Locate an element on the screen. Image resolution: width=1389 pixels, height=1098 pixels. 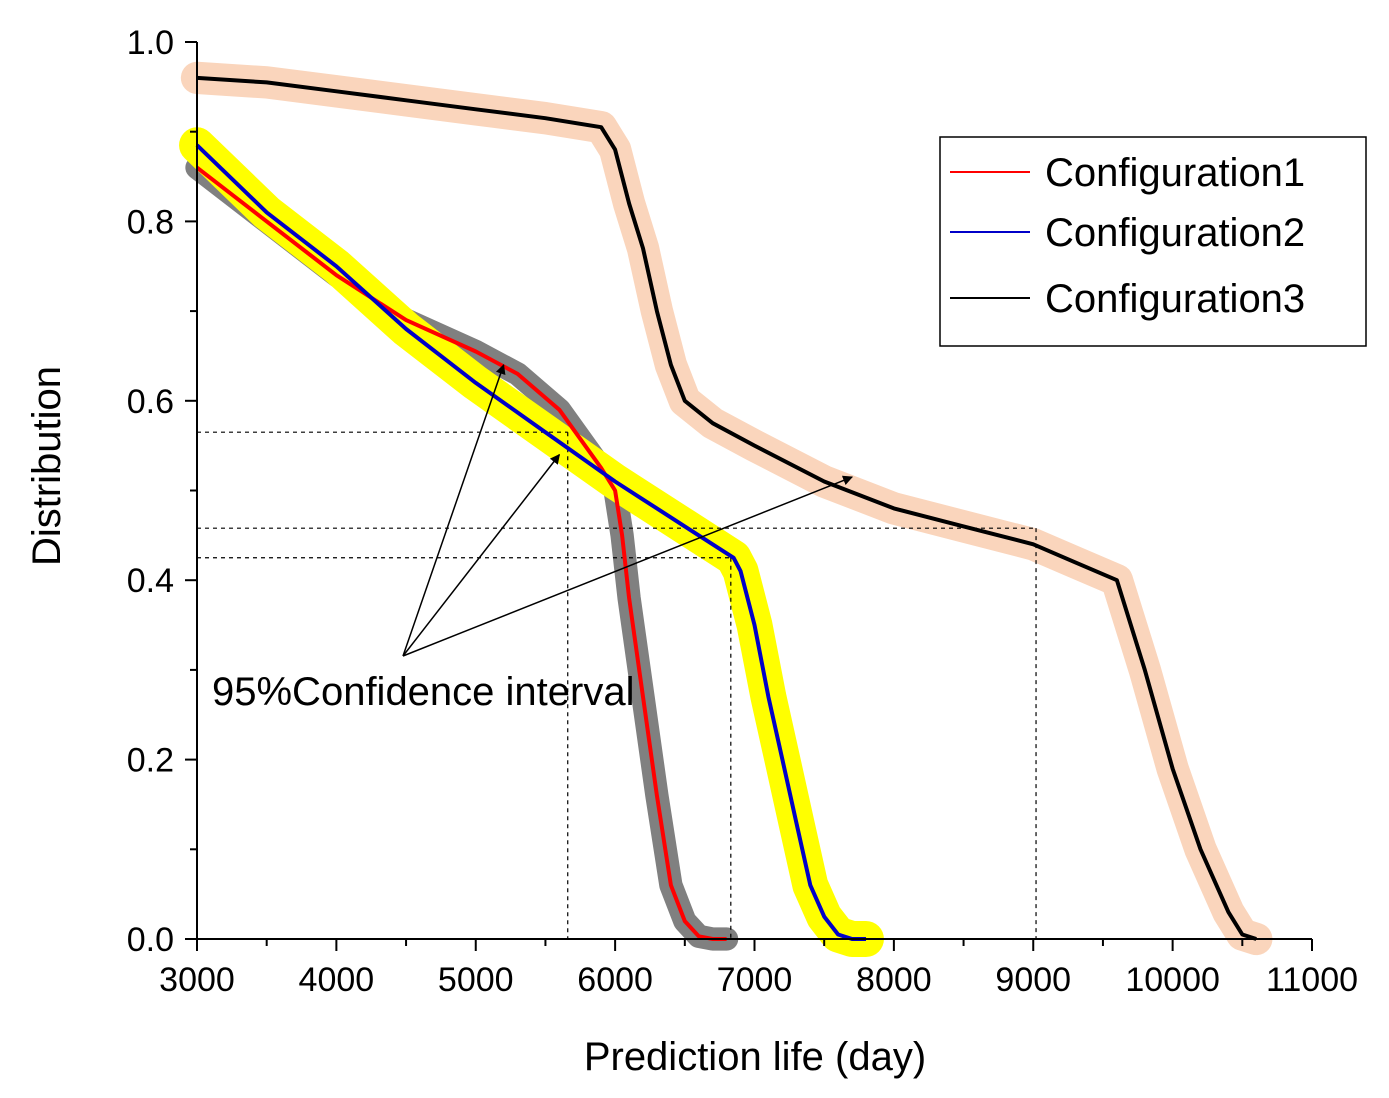
x-tick-label: 4000 is located at coordinates (337, 980).